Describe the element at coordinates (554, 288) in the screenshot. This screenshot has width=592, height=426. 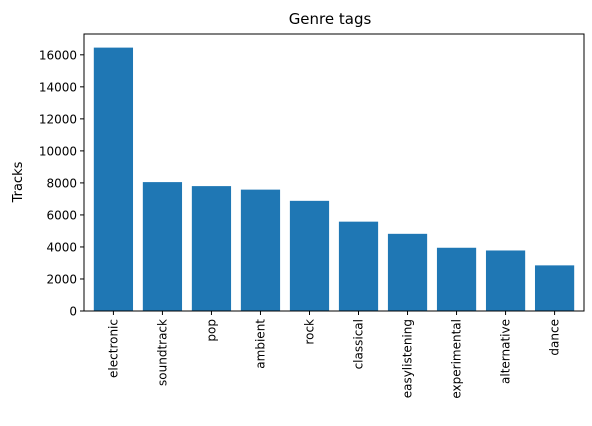
I see `bar-dance` at that location.